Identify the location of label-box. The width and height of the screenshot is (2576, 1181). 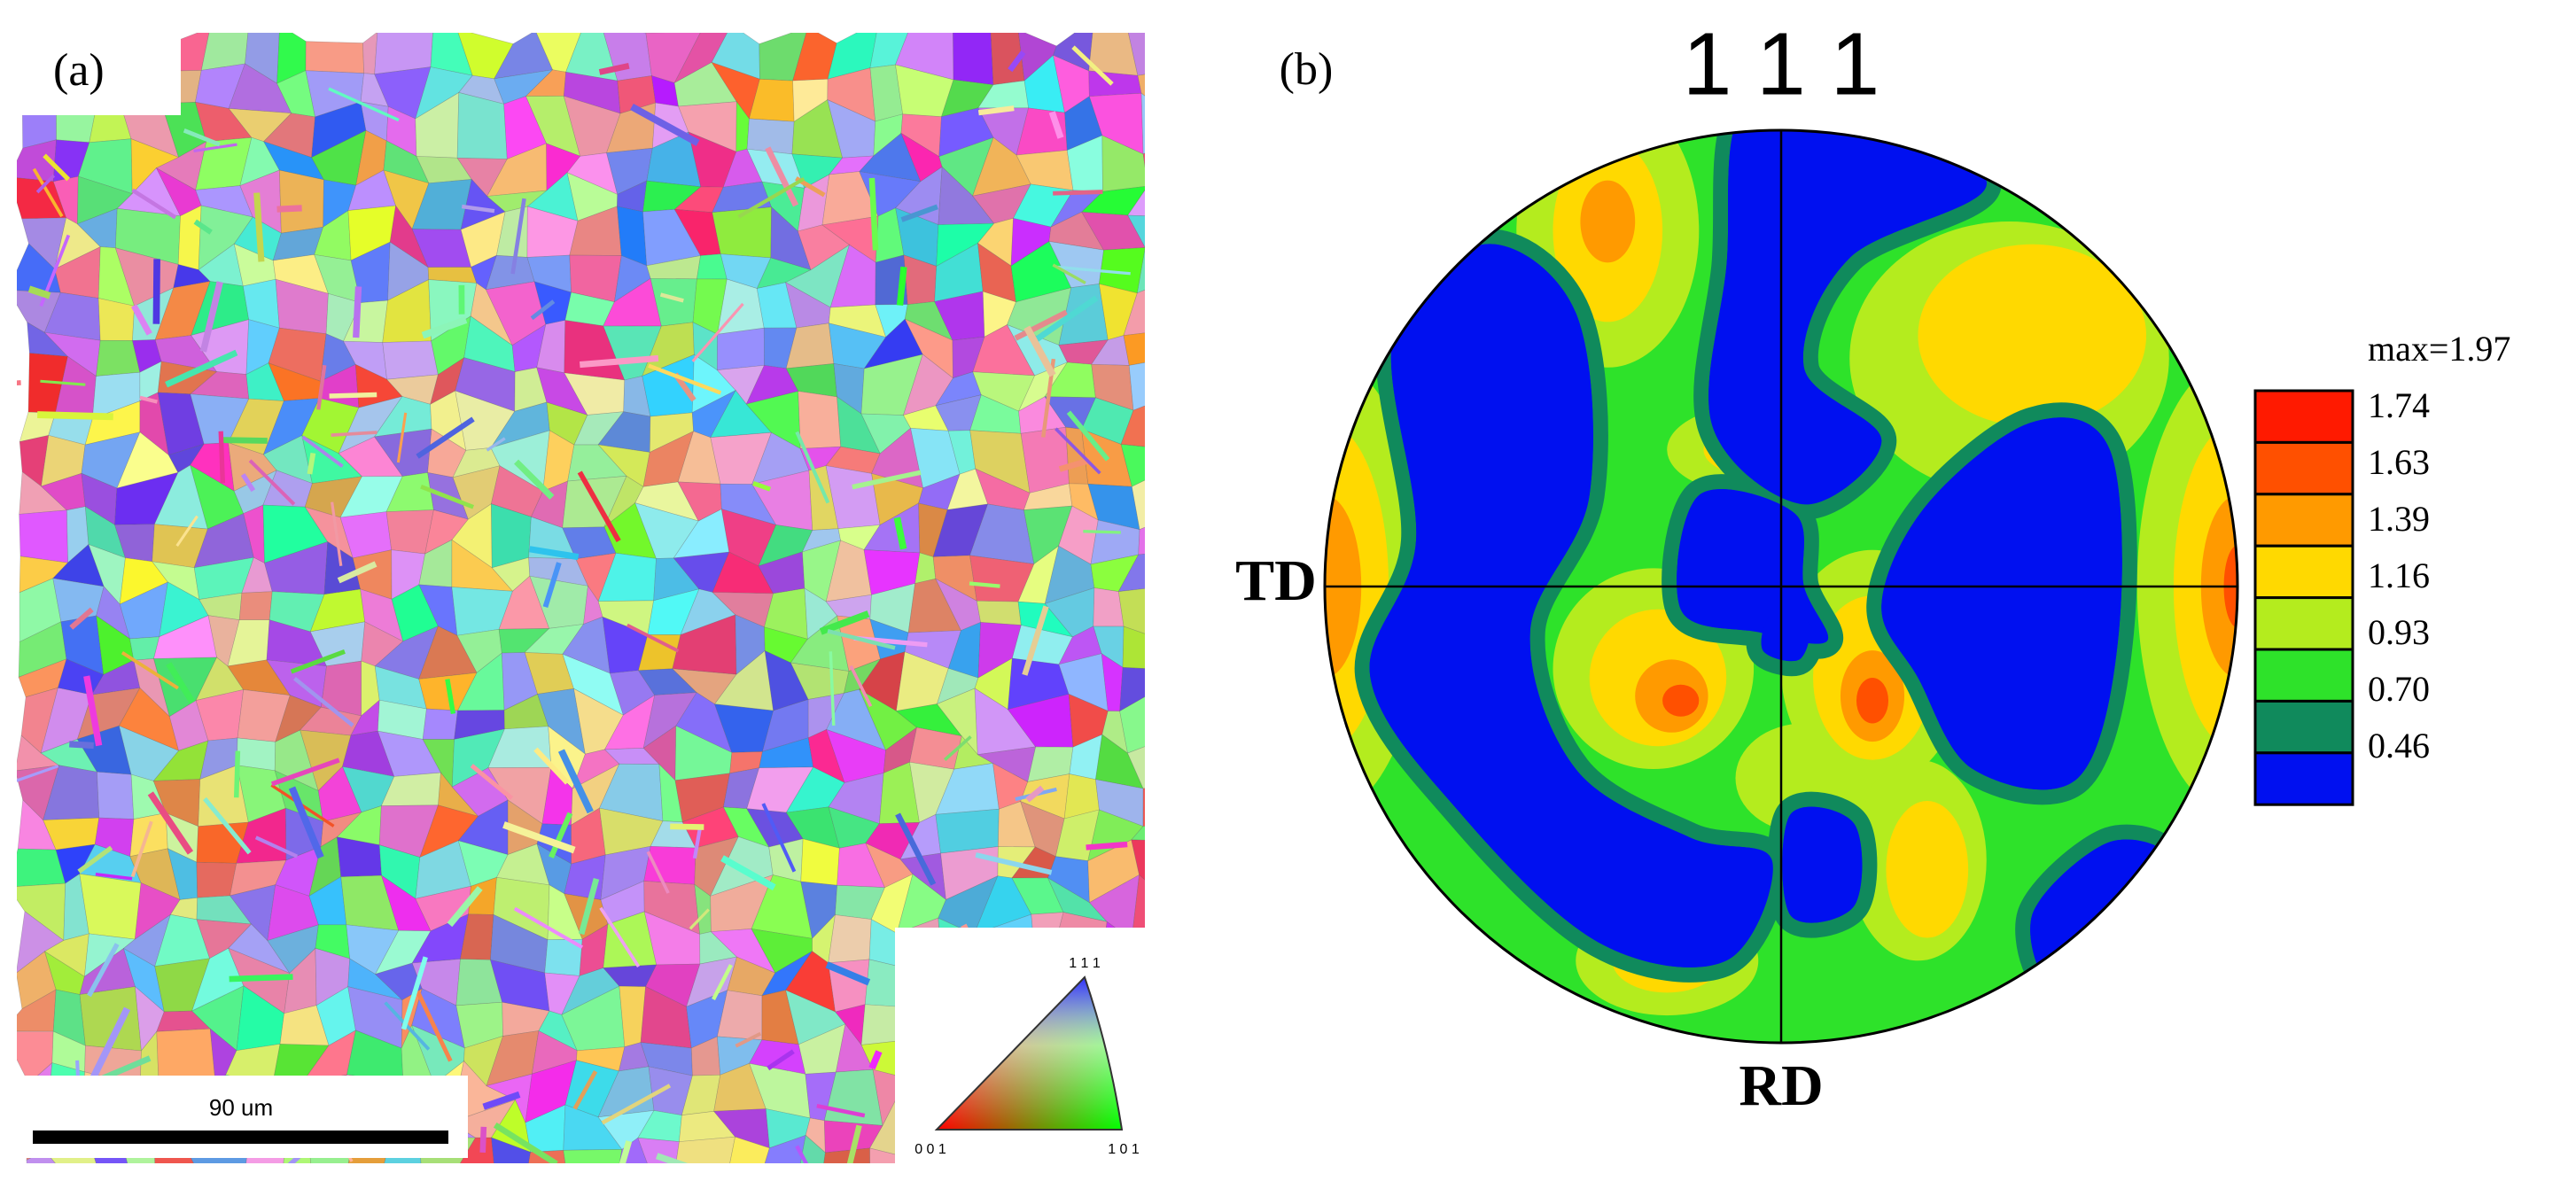
(99, 74).